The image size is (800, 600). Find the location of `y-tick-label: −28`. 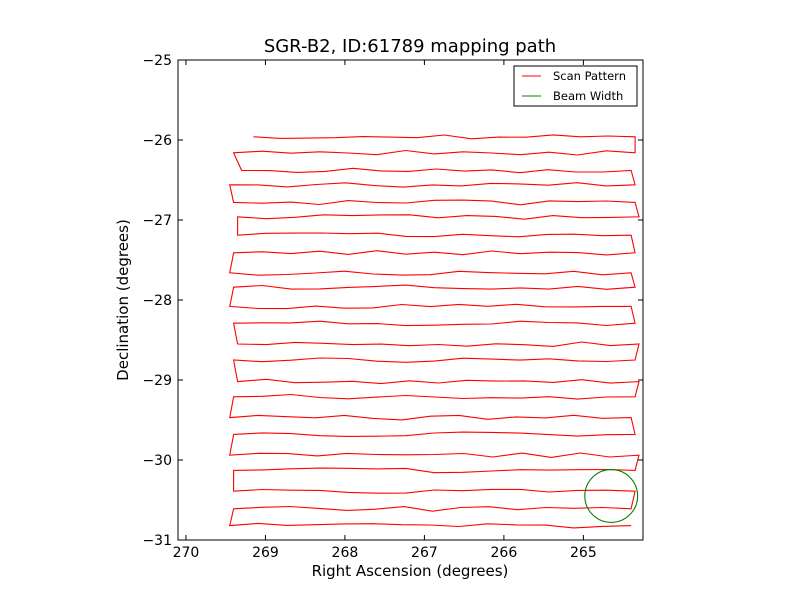

y-tick-label: −28 is located at coordinates (157, 301).